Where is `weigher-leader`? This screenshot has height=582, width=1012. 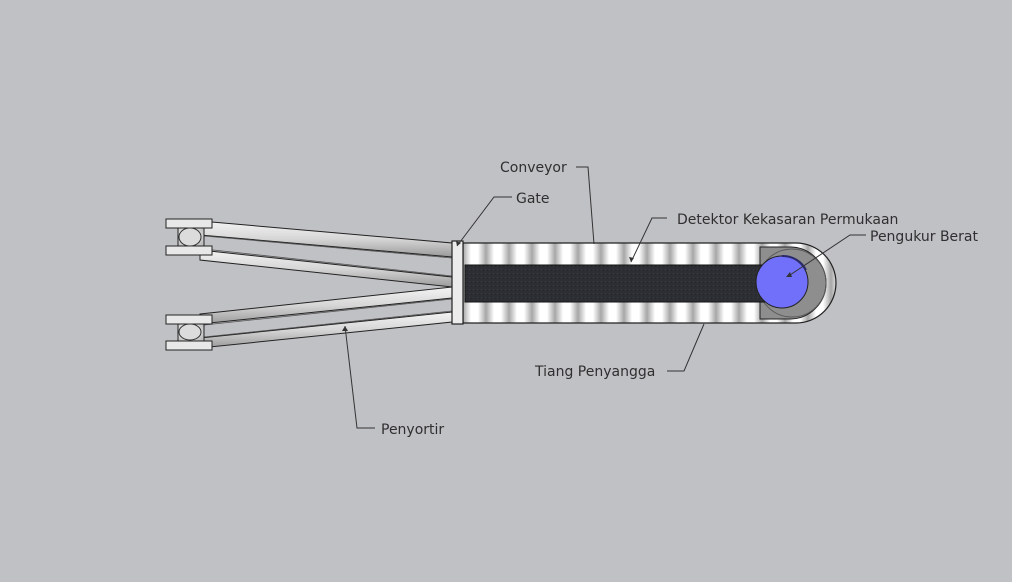
weigher-leader is located at coordinates (827, 255).